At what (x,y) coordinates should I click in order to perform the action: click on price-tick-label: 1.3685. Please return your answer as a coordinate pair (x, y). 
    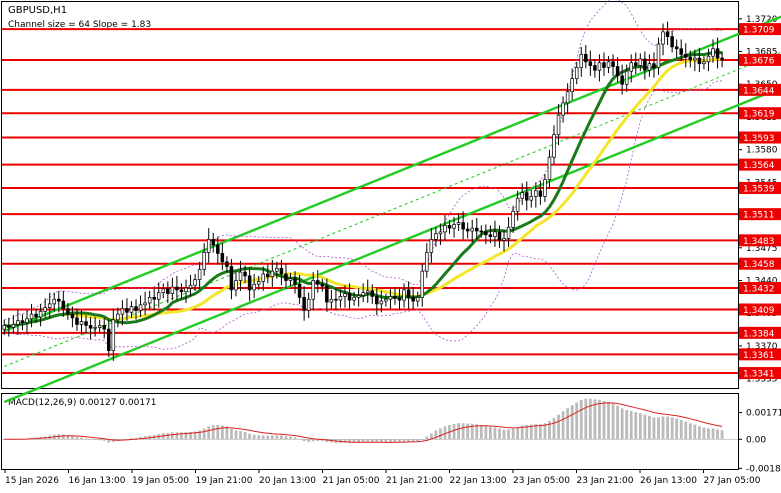
    Looking at the image, I should click on (762, 53).